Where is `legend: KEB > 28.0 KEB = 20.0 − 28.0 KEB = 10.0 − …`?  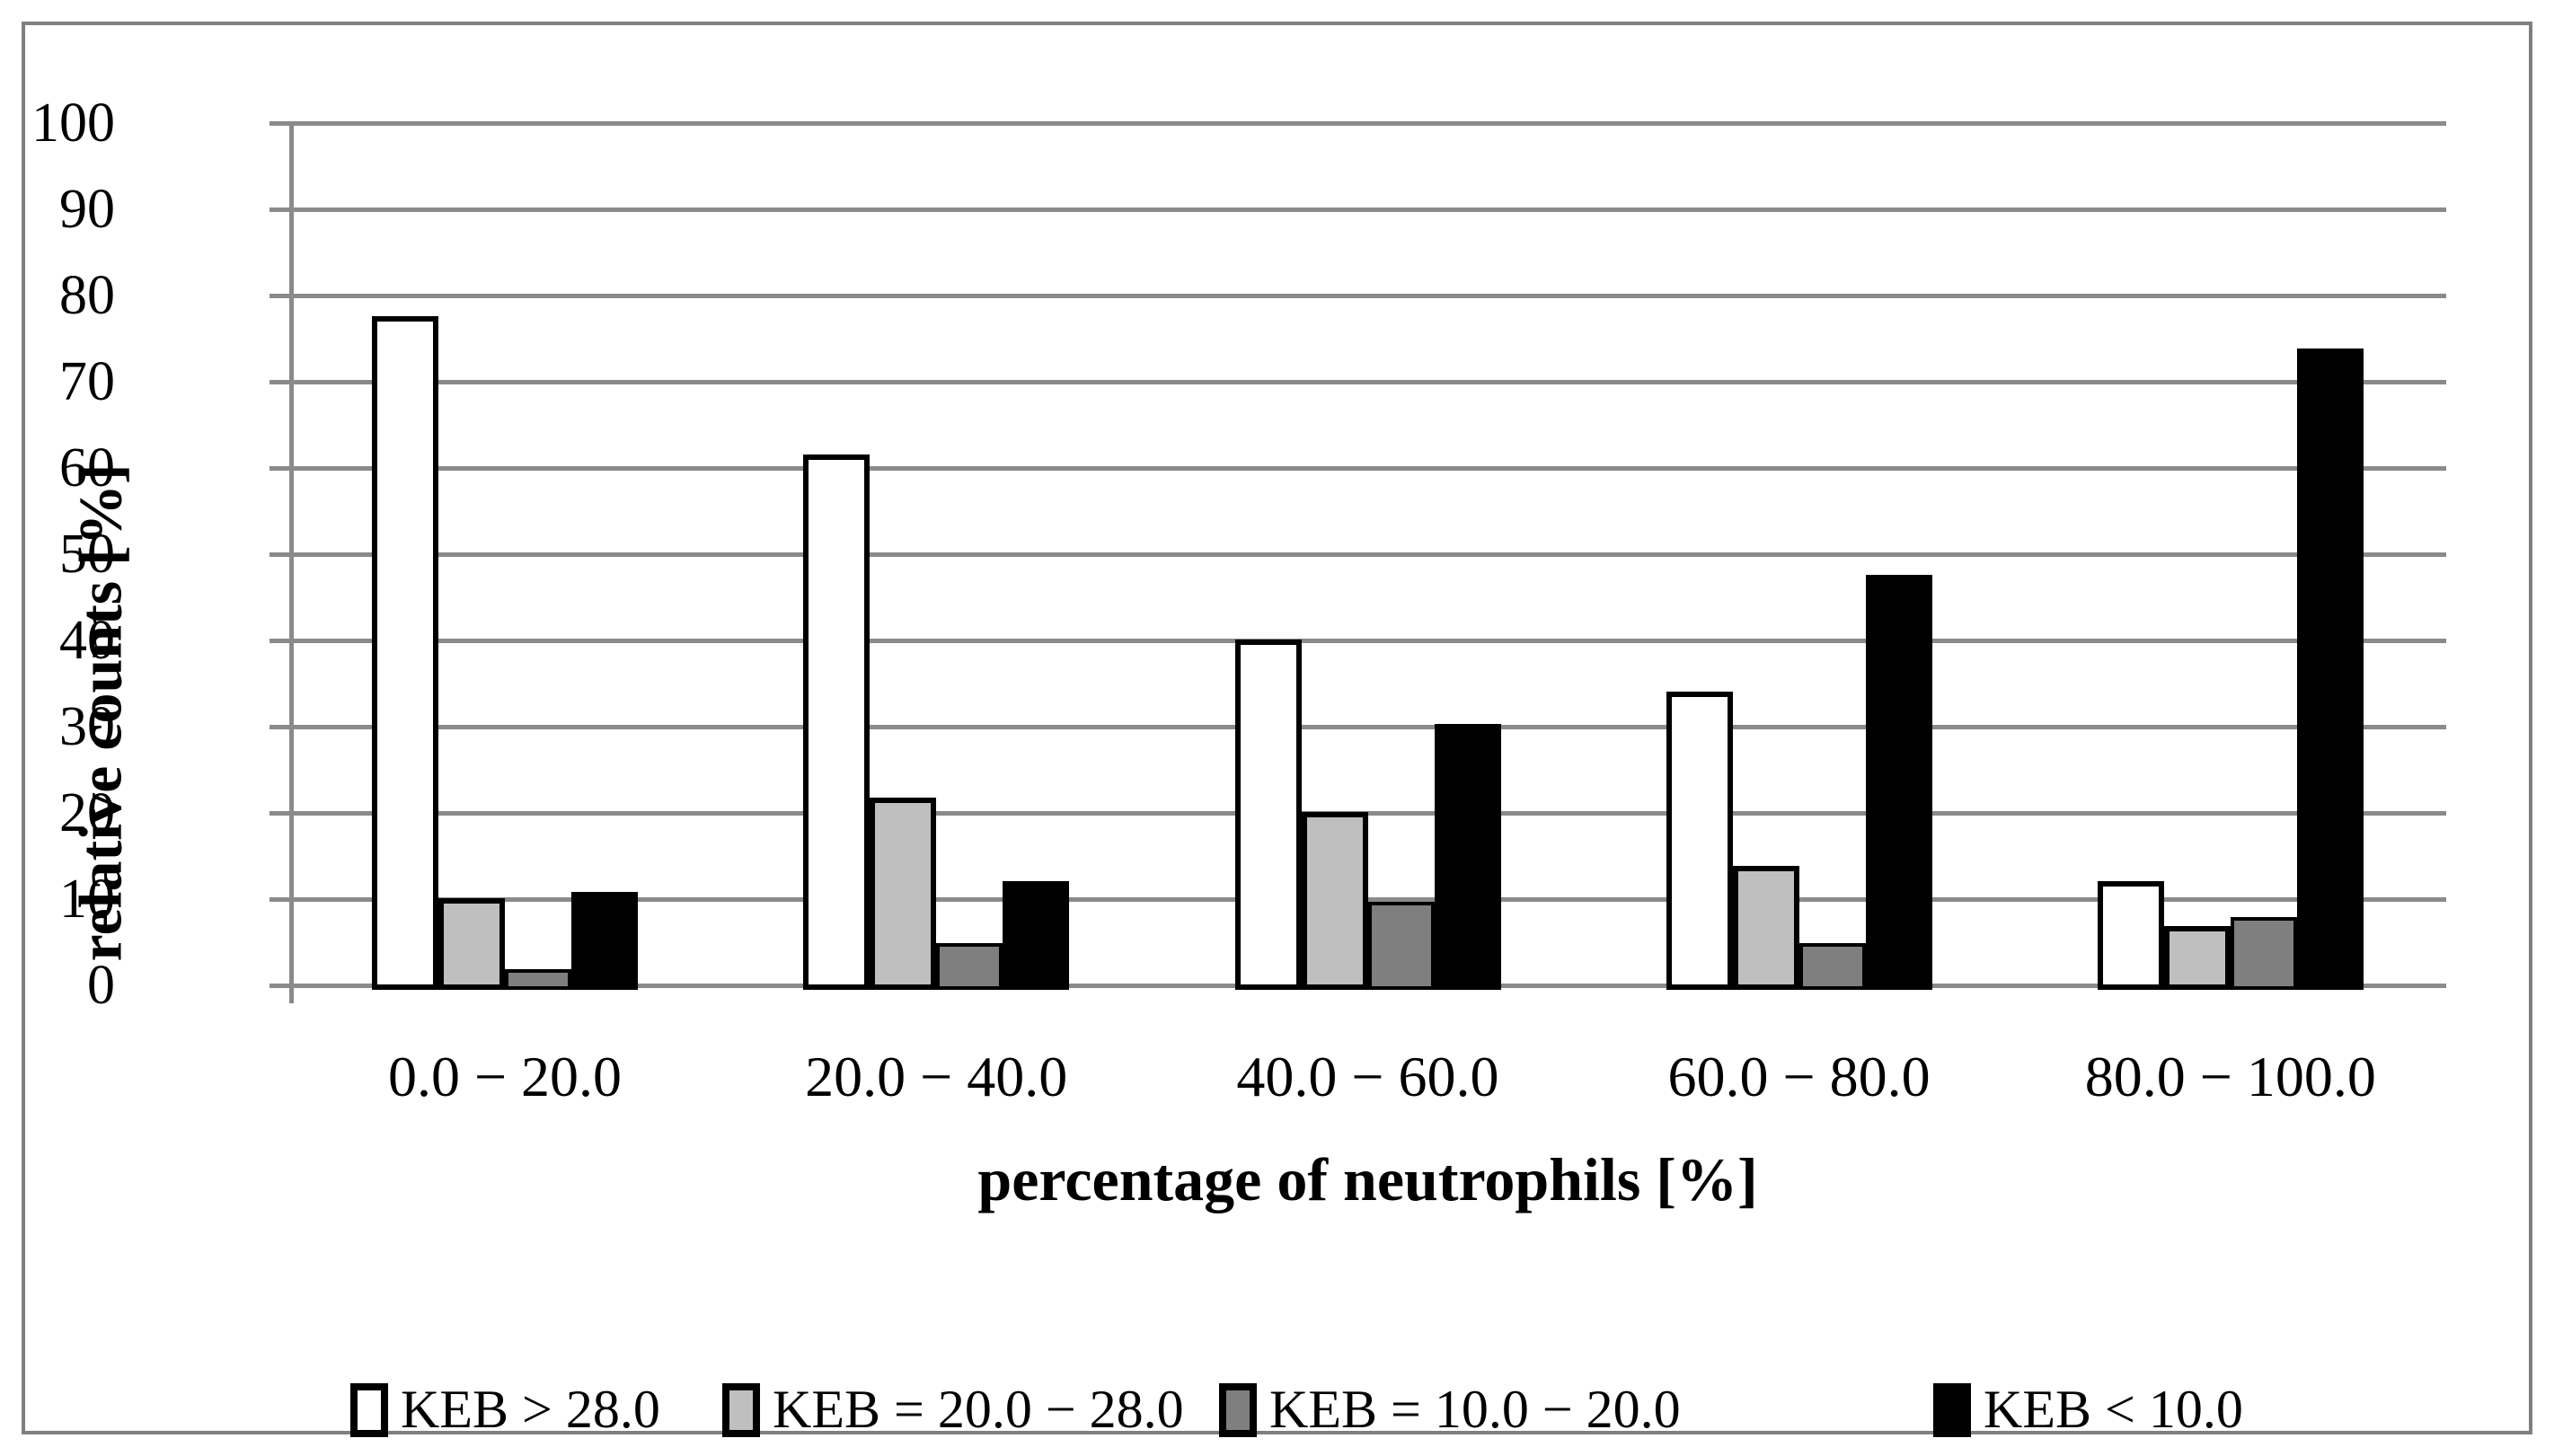 legend: KEB > 28.0 KEB = 20.0 − 28.0 KEB = 10.0 − … is located at coordinates (1367, 1415).